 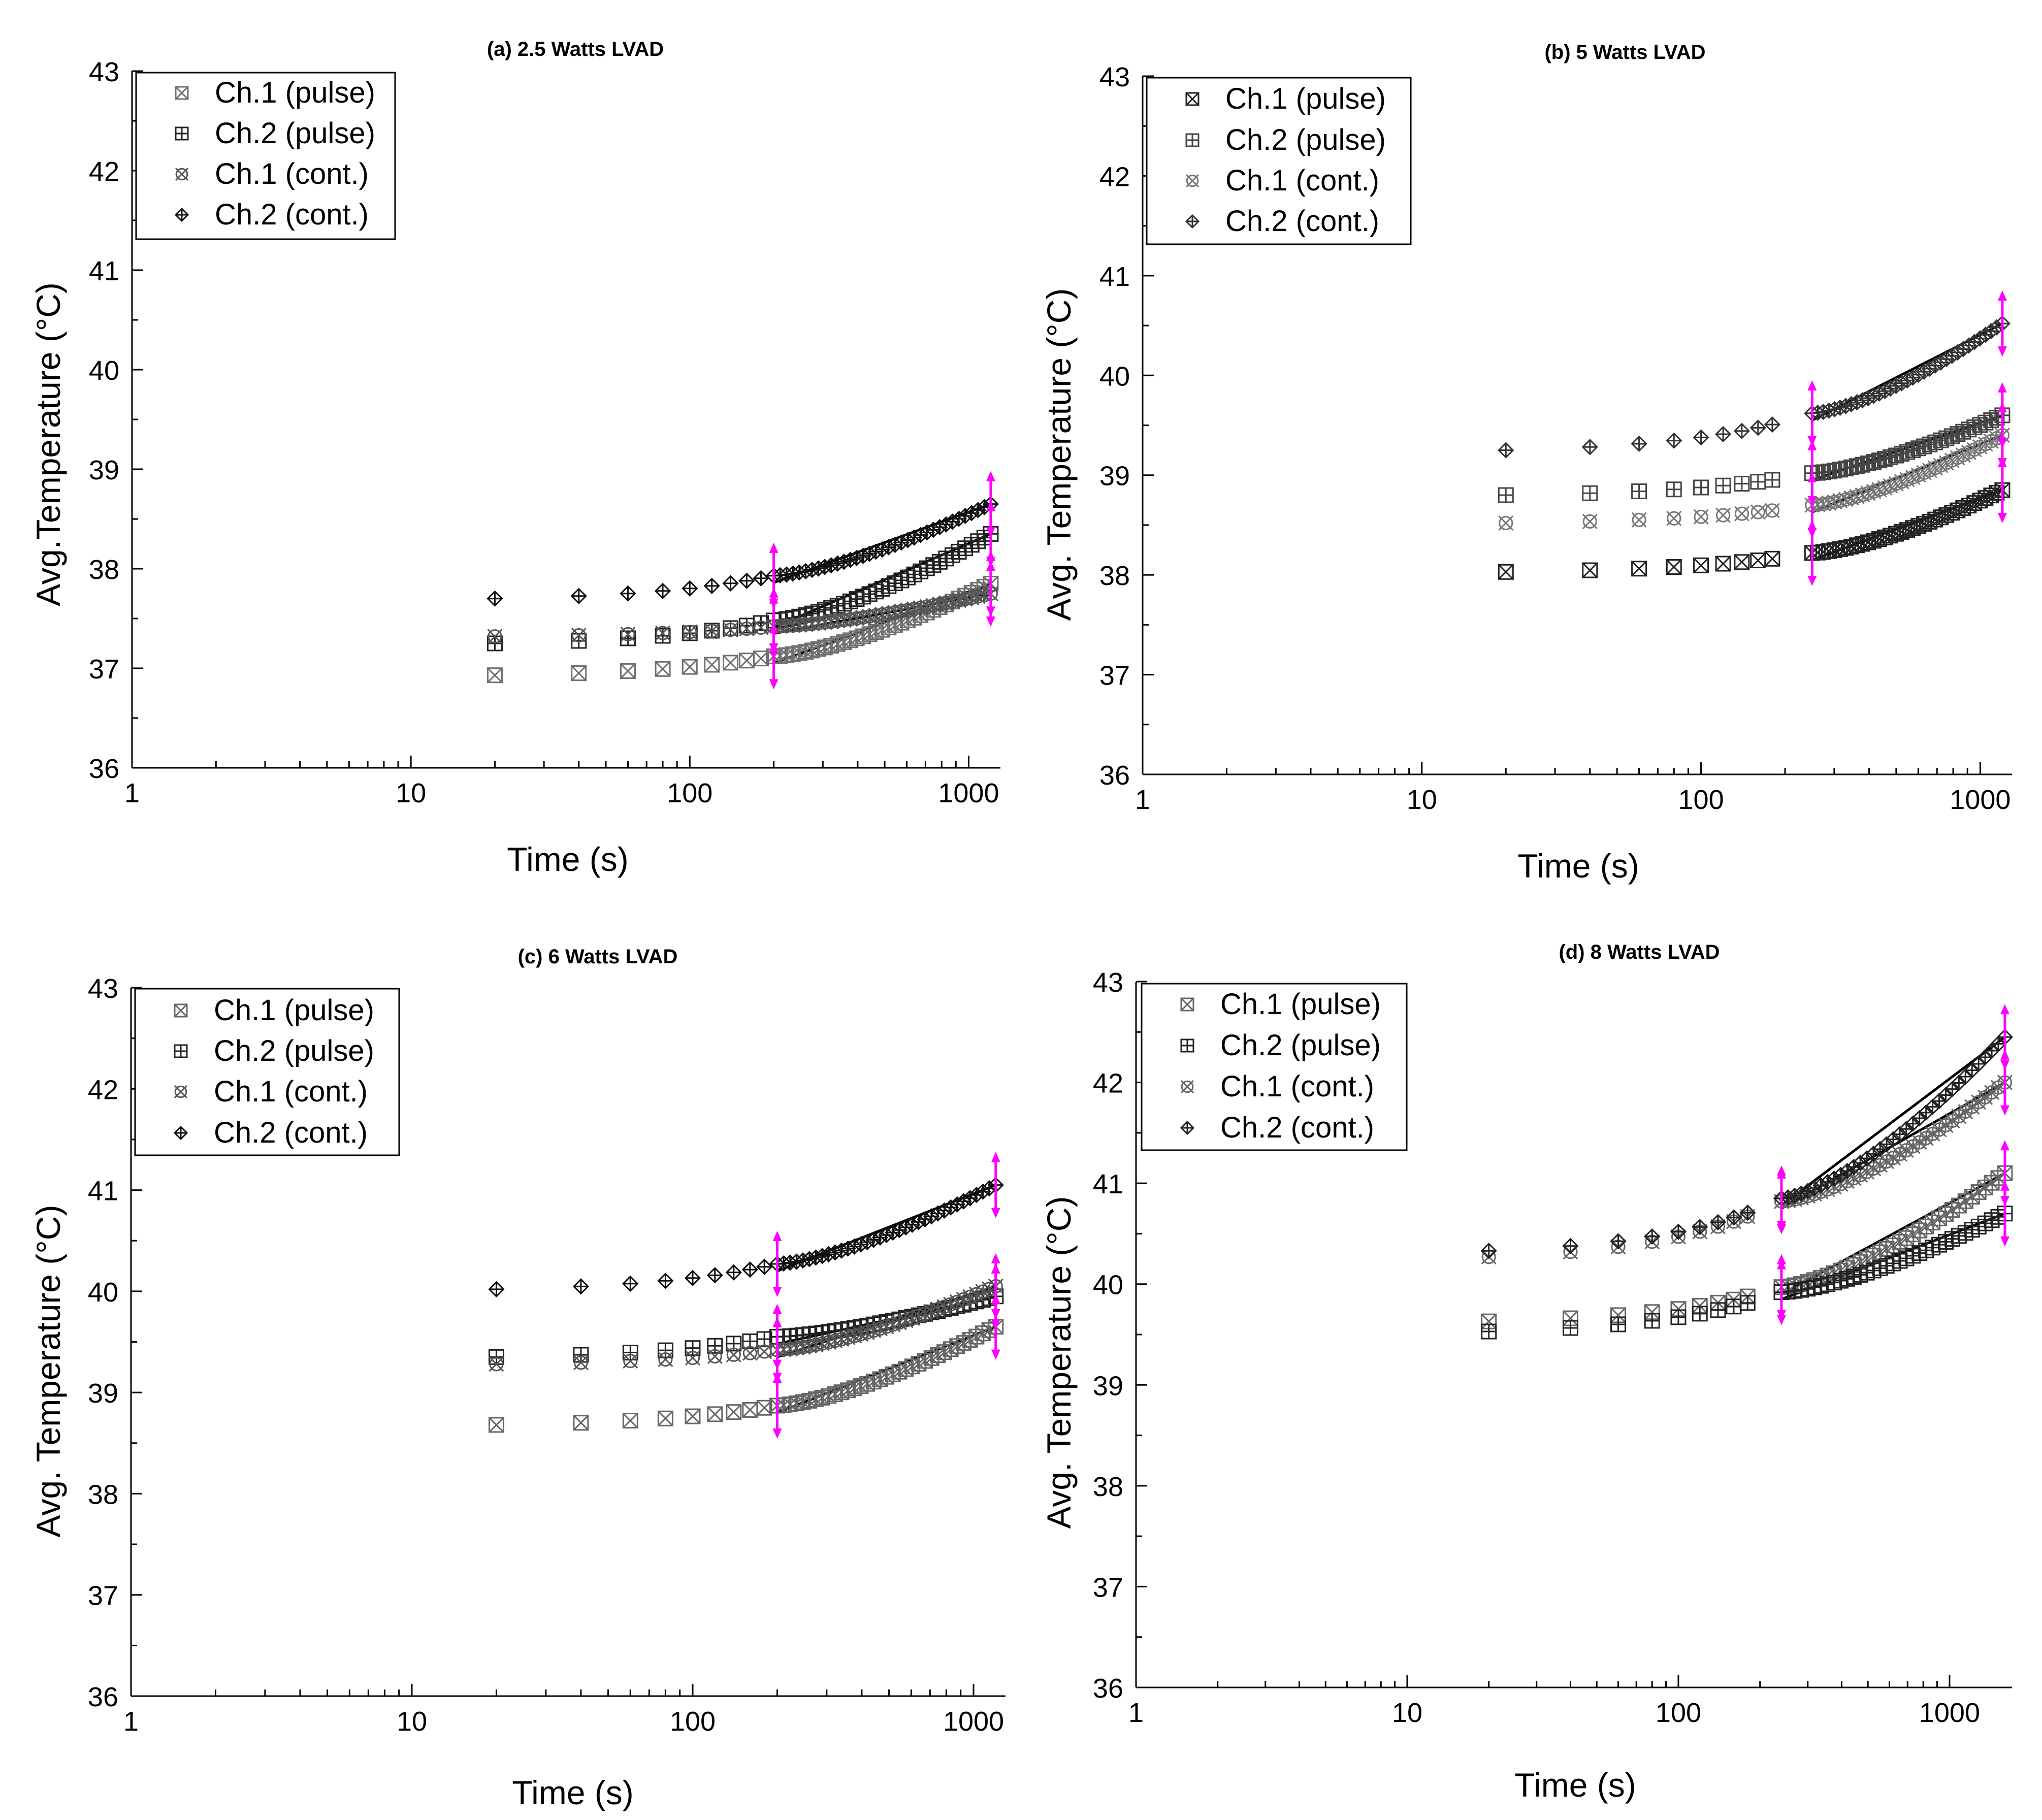 What do you see at coordinates (1306, 99) in the screenshot?
I see `legend-label: Ch.1 (pulse)` at bounding box center [1306, 99].